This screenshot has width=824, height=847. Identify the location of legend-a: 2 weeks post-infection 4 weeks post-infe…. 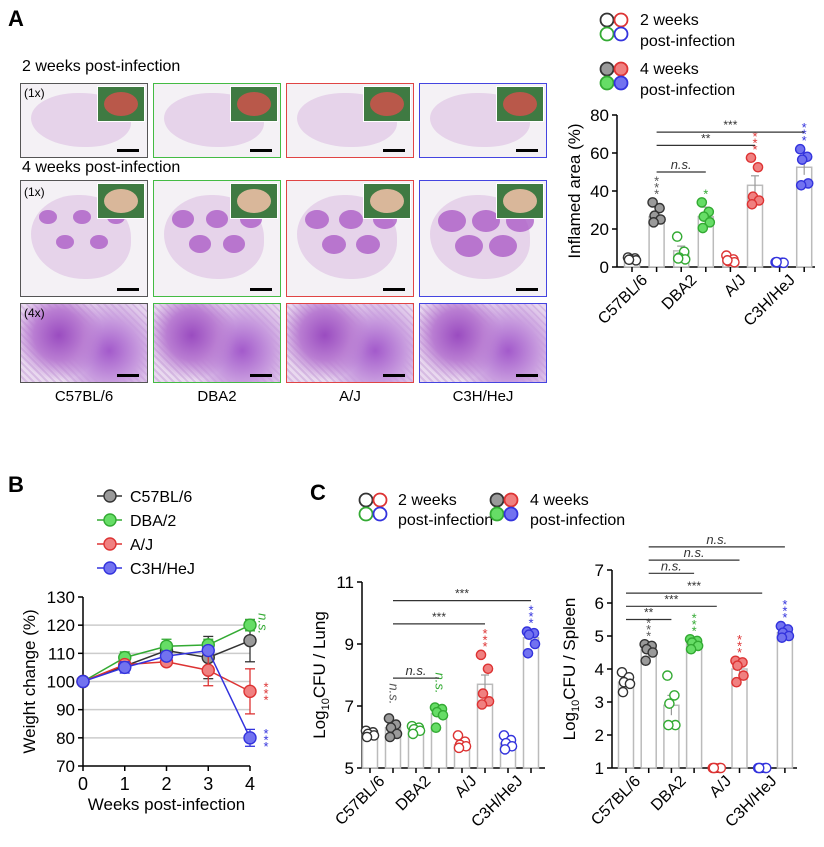
(667, 55).